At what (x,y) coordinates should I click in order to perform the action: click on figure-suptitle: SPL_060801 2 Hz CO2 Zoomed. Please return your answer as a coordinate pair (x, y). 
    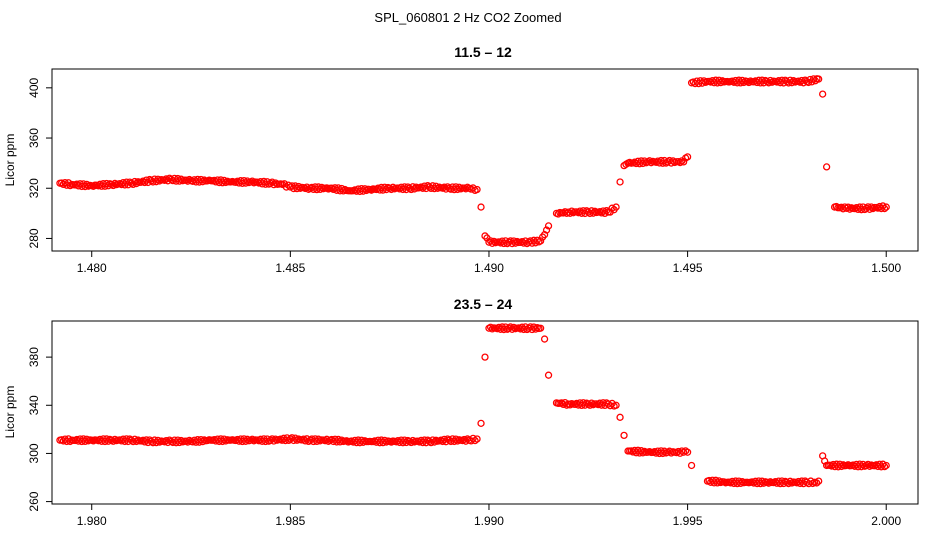
    Looking at the image, I should click on (467, 17).